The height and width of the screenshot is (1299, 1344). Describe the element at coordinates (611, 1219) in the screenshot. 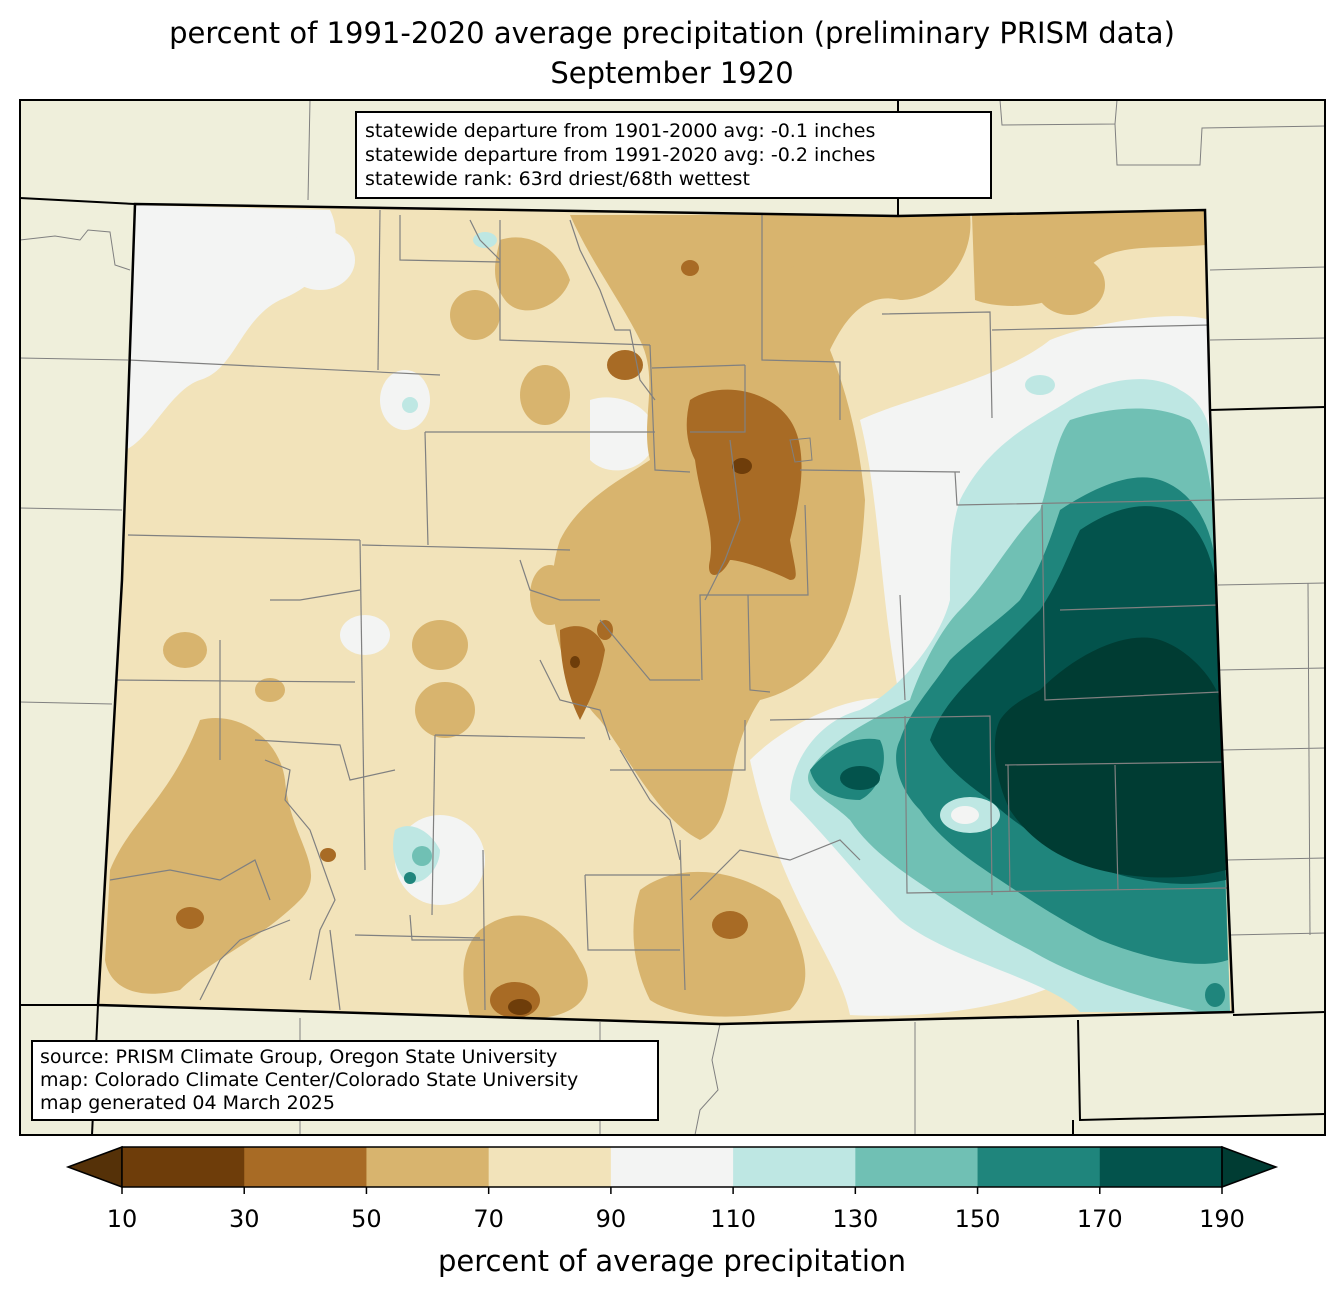

I see `colorbar-tick-label: 90` at that location.